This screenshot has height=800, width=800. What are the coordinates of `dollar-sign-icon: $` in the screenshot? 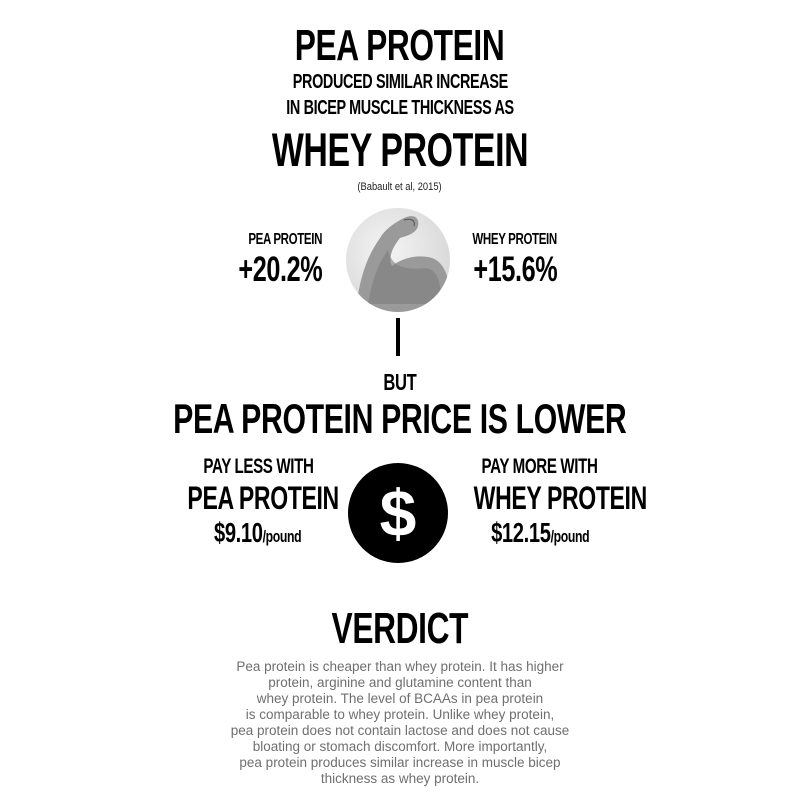 It's located at (398, 513).